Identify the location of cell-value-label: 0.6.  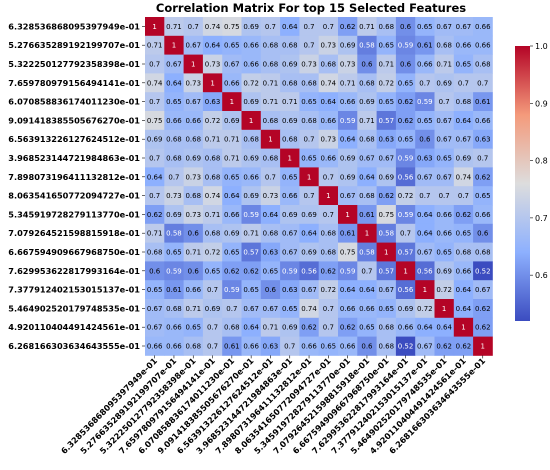
(406, 27).